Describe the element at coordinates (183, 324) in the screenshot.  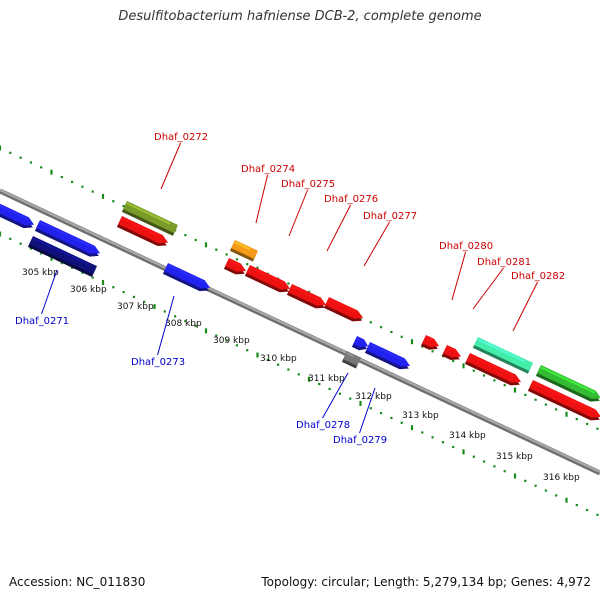
I see `kbp-label: 308 kbp` at that location.